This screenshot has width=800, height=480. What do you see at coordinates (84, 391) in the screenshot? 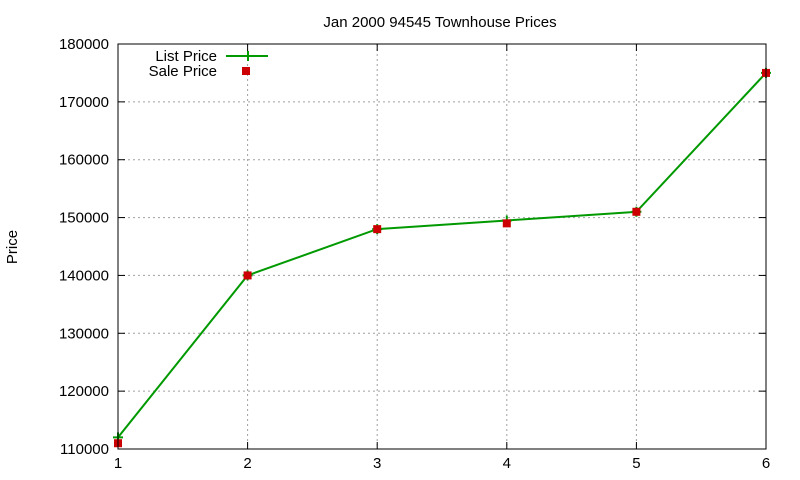
I see `y-tick-label: 120000` at bounding box center [84, 391].